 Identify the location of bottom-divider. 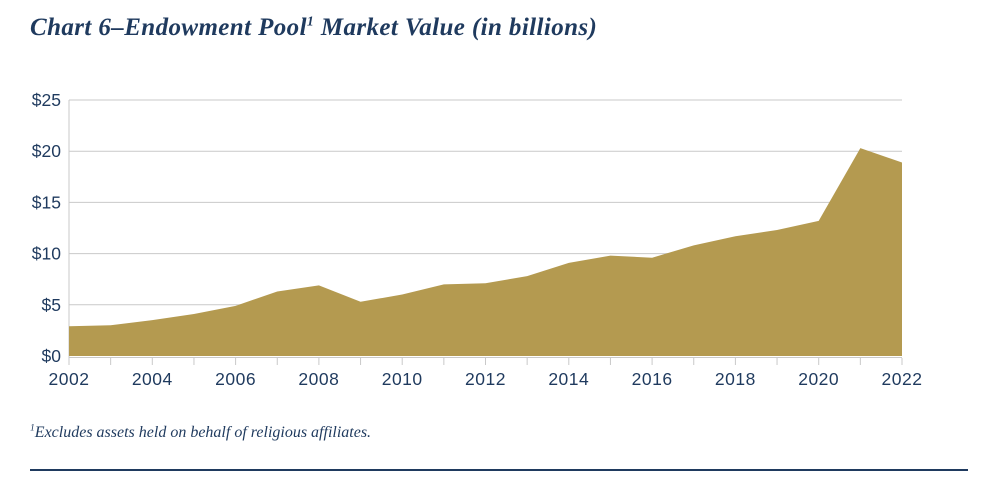
(499, 470).